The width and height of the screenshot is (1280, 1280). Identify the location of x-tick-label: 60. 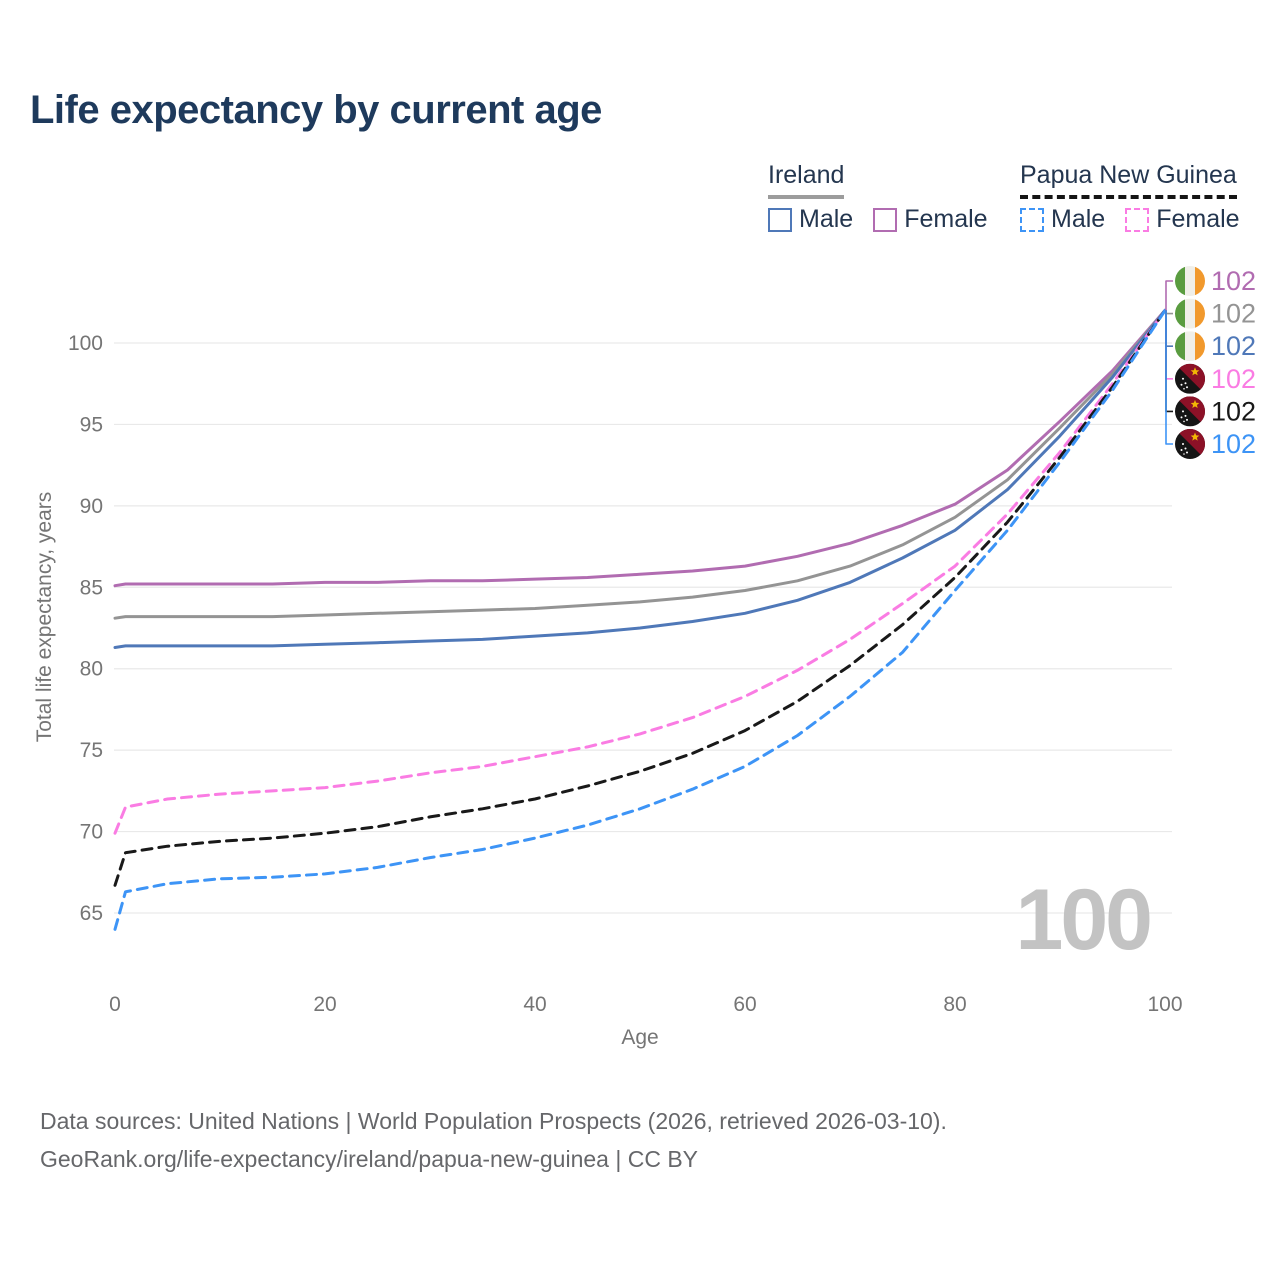
(744, 1004).